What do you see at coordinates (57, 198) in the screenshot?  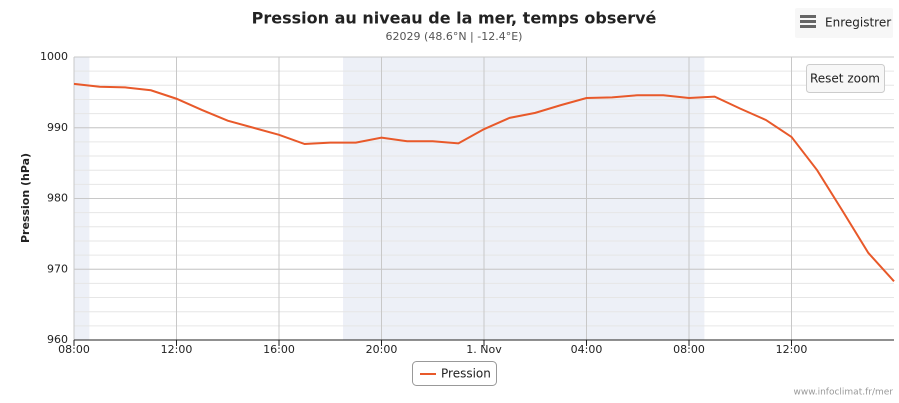 I see `y-tick-label: 980` at bounding box center [57, 198].